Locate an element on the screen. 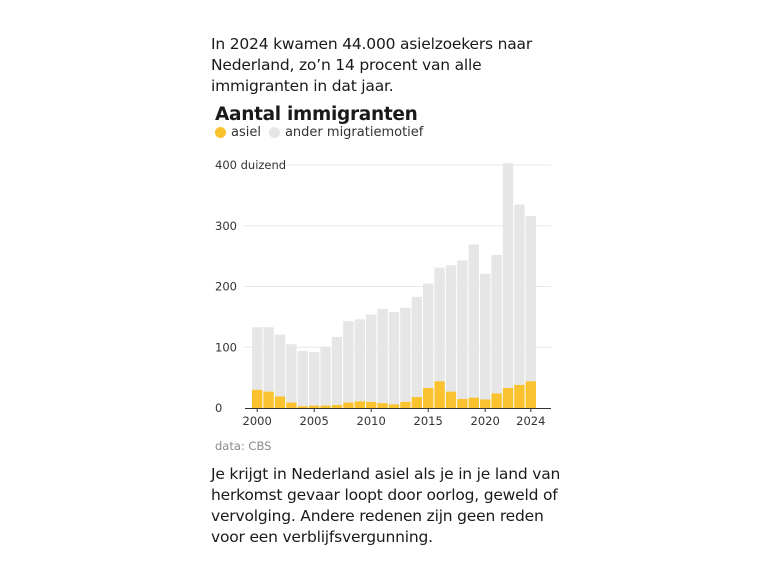 The image size is (768, 576). bar-other-2019 is located at coordinates (473, 321).